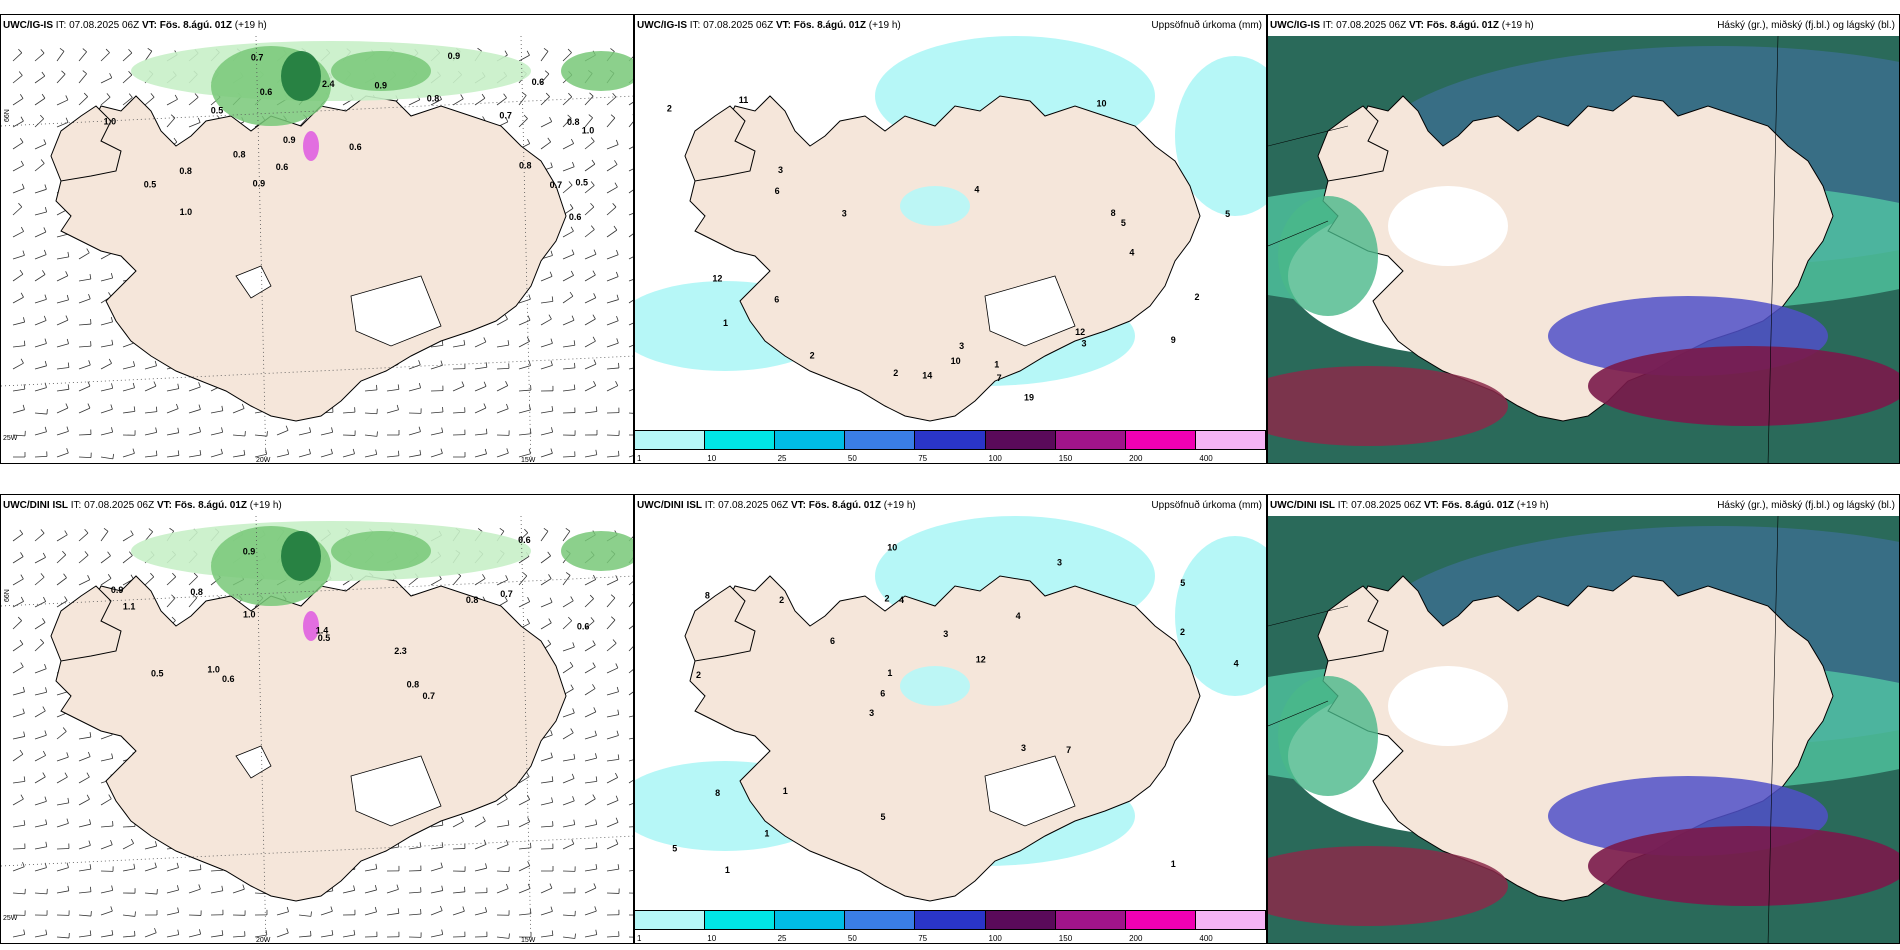 This screenshot has height=950, width=1900. Describe the element at coordinates (7, 595) in the screenshot. I see `grid-label: 66N` at that location.